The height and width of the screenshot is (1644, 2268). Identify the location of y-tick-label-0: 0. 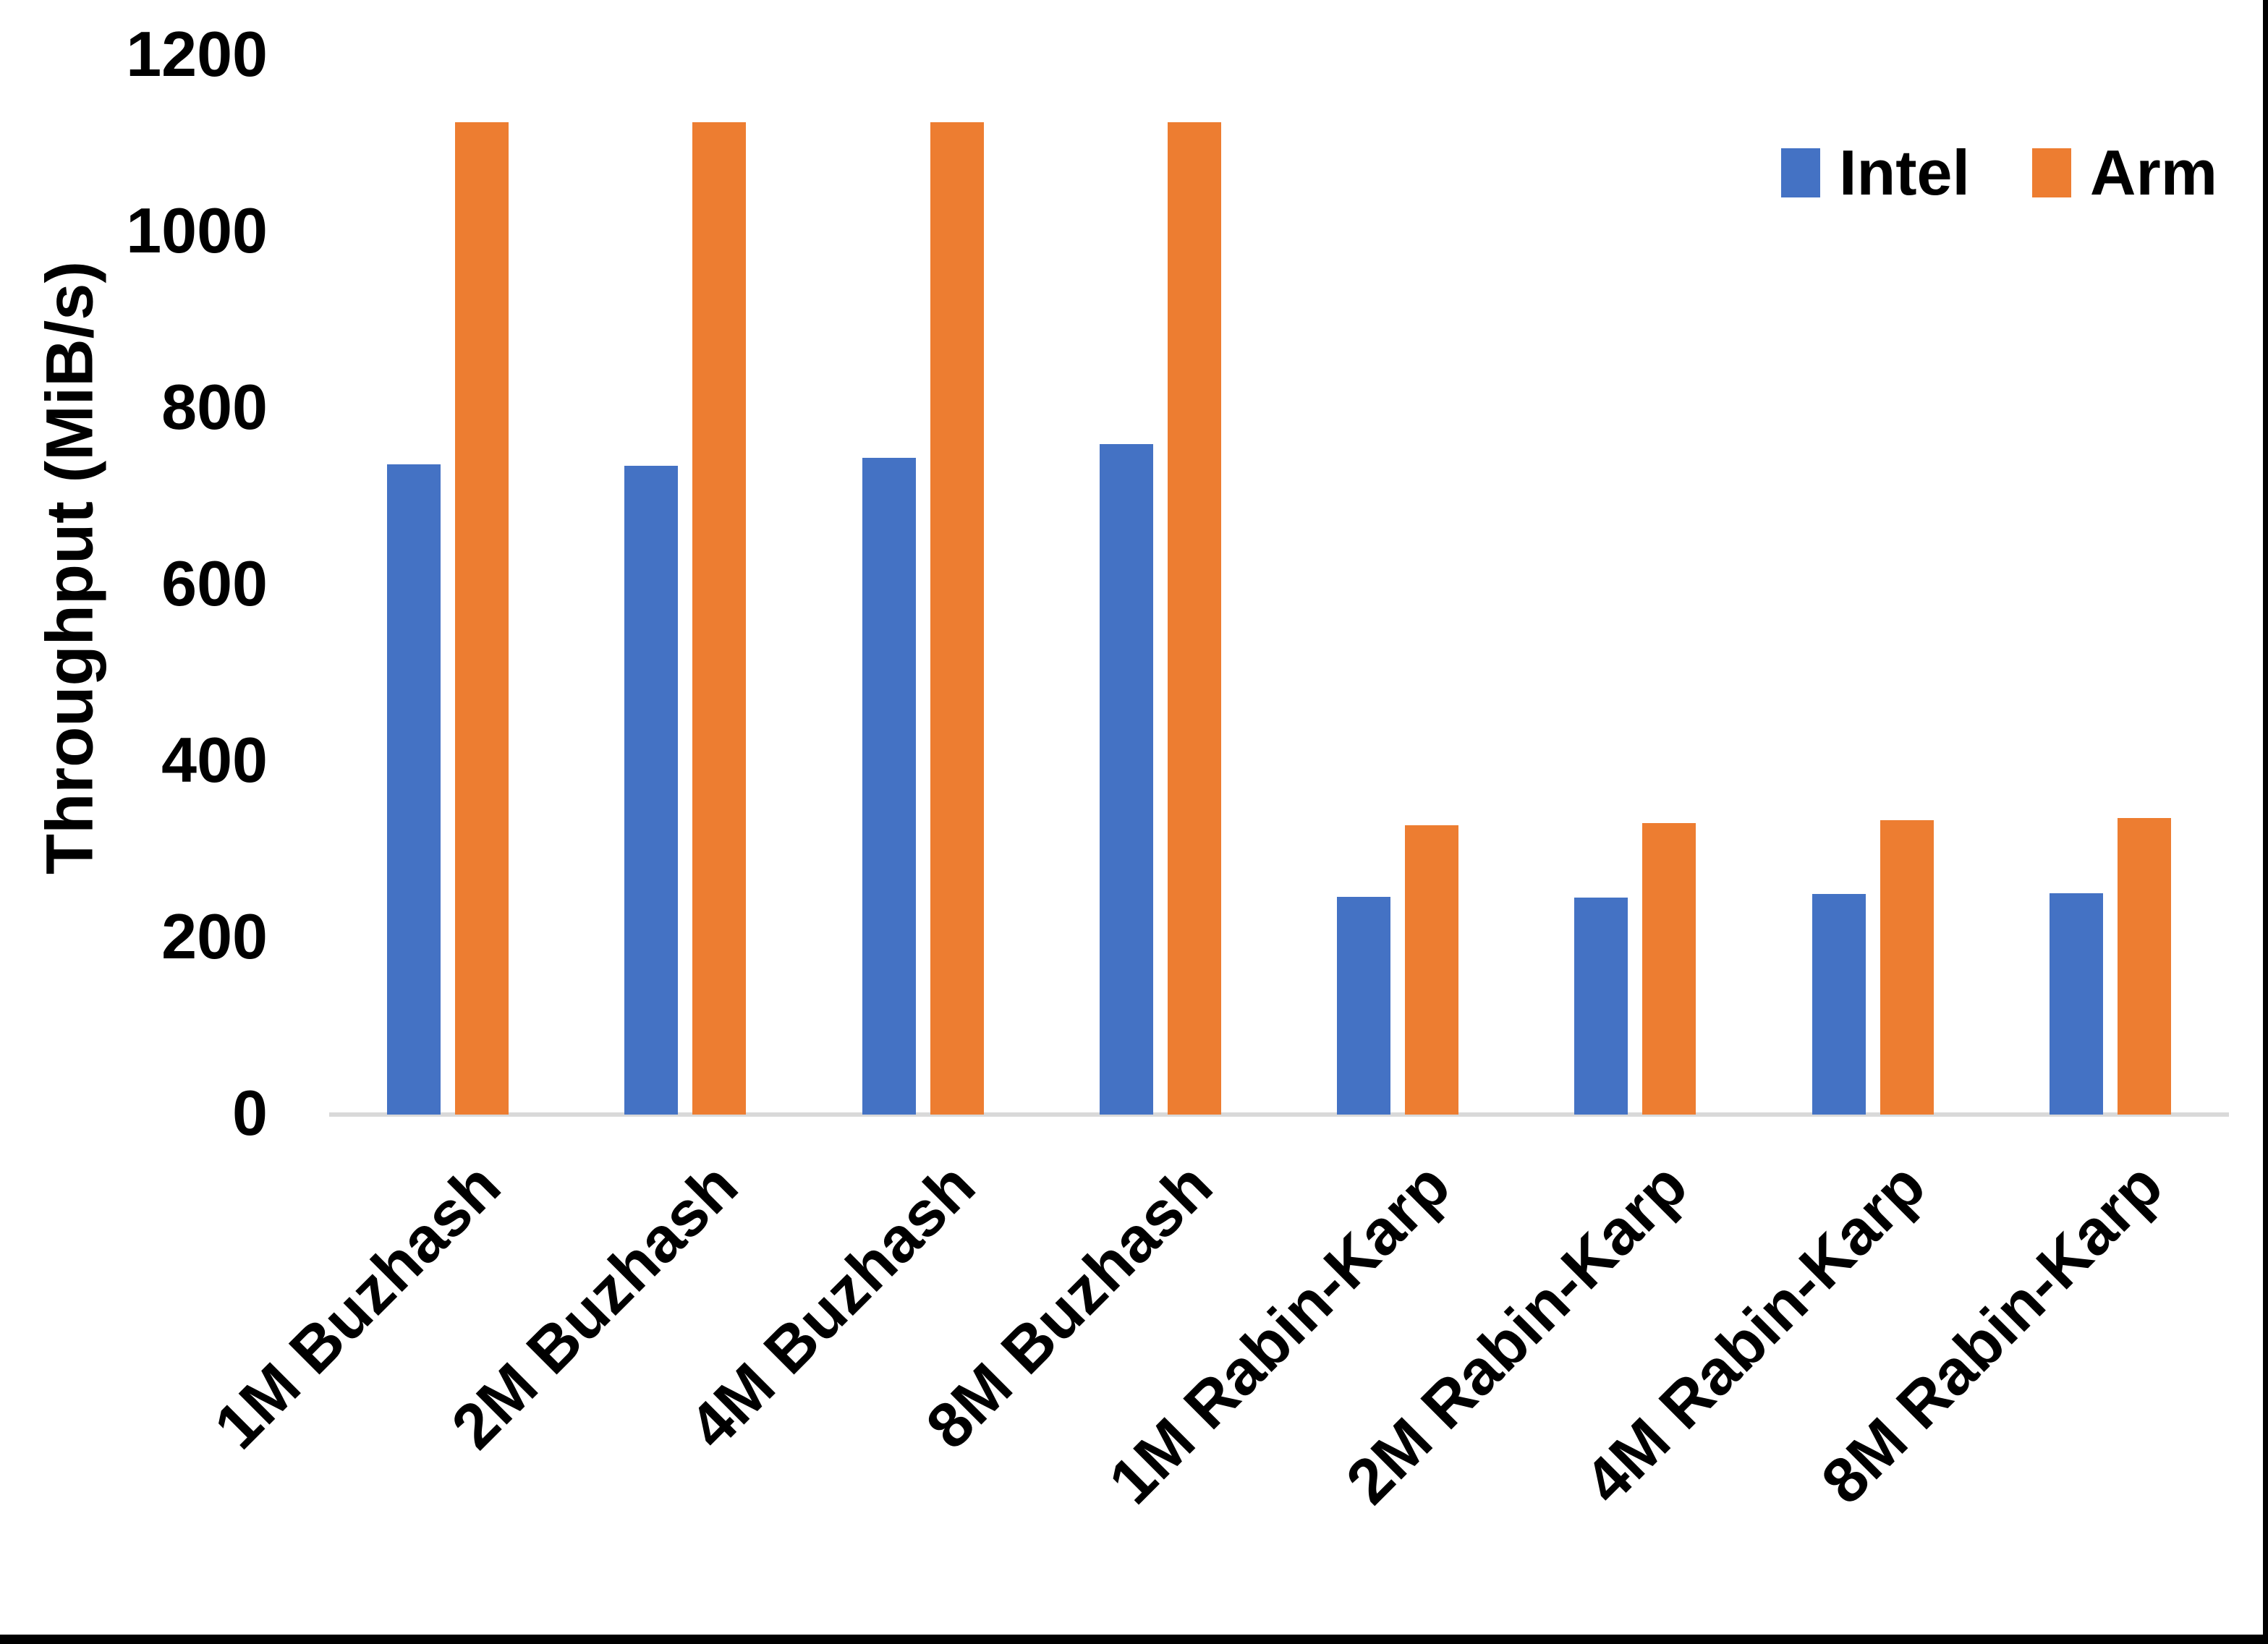
(250, 1112).